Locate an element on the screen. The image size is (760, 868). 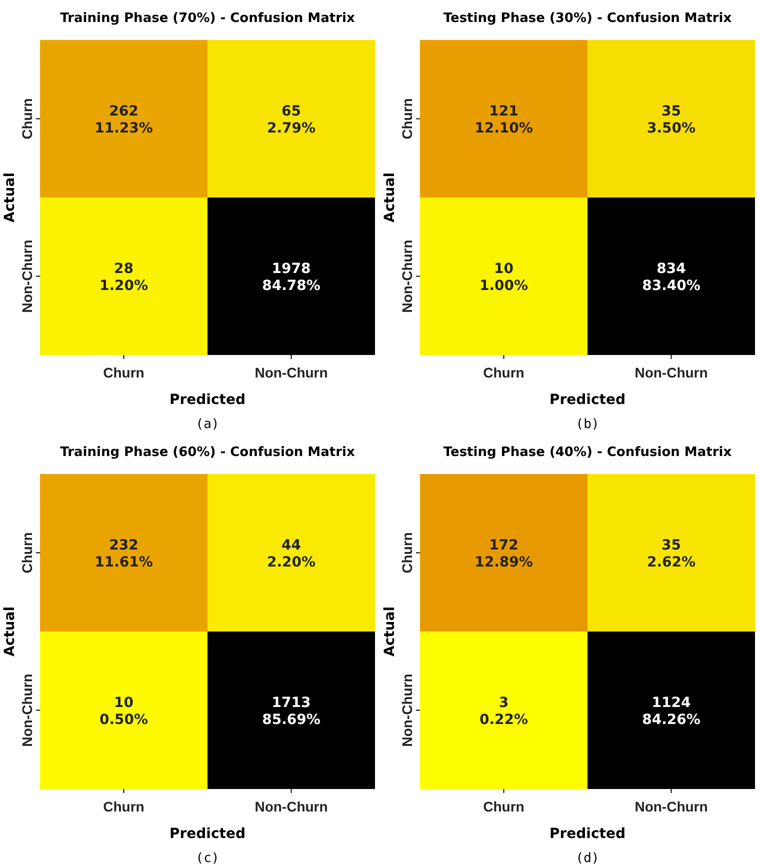
text: (a) is located at coordinates (208, 424).